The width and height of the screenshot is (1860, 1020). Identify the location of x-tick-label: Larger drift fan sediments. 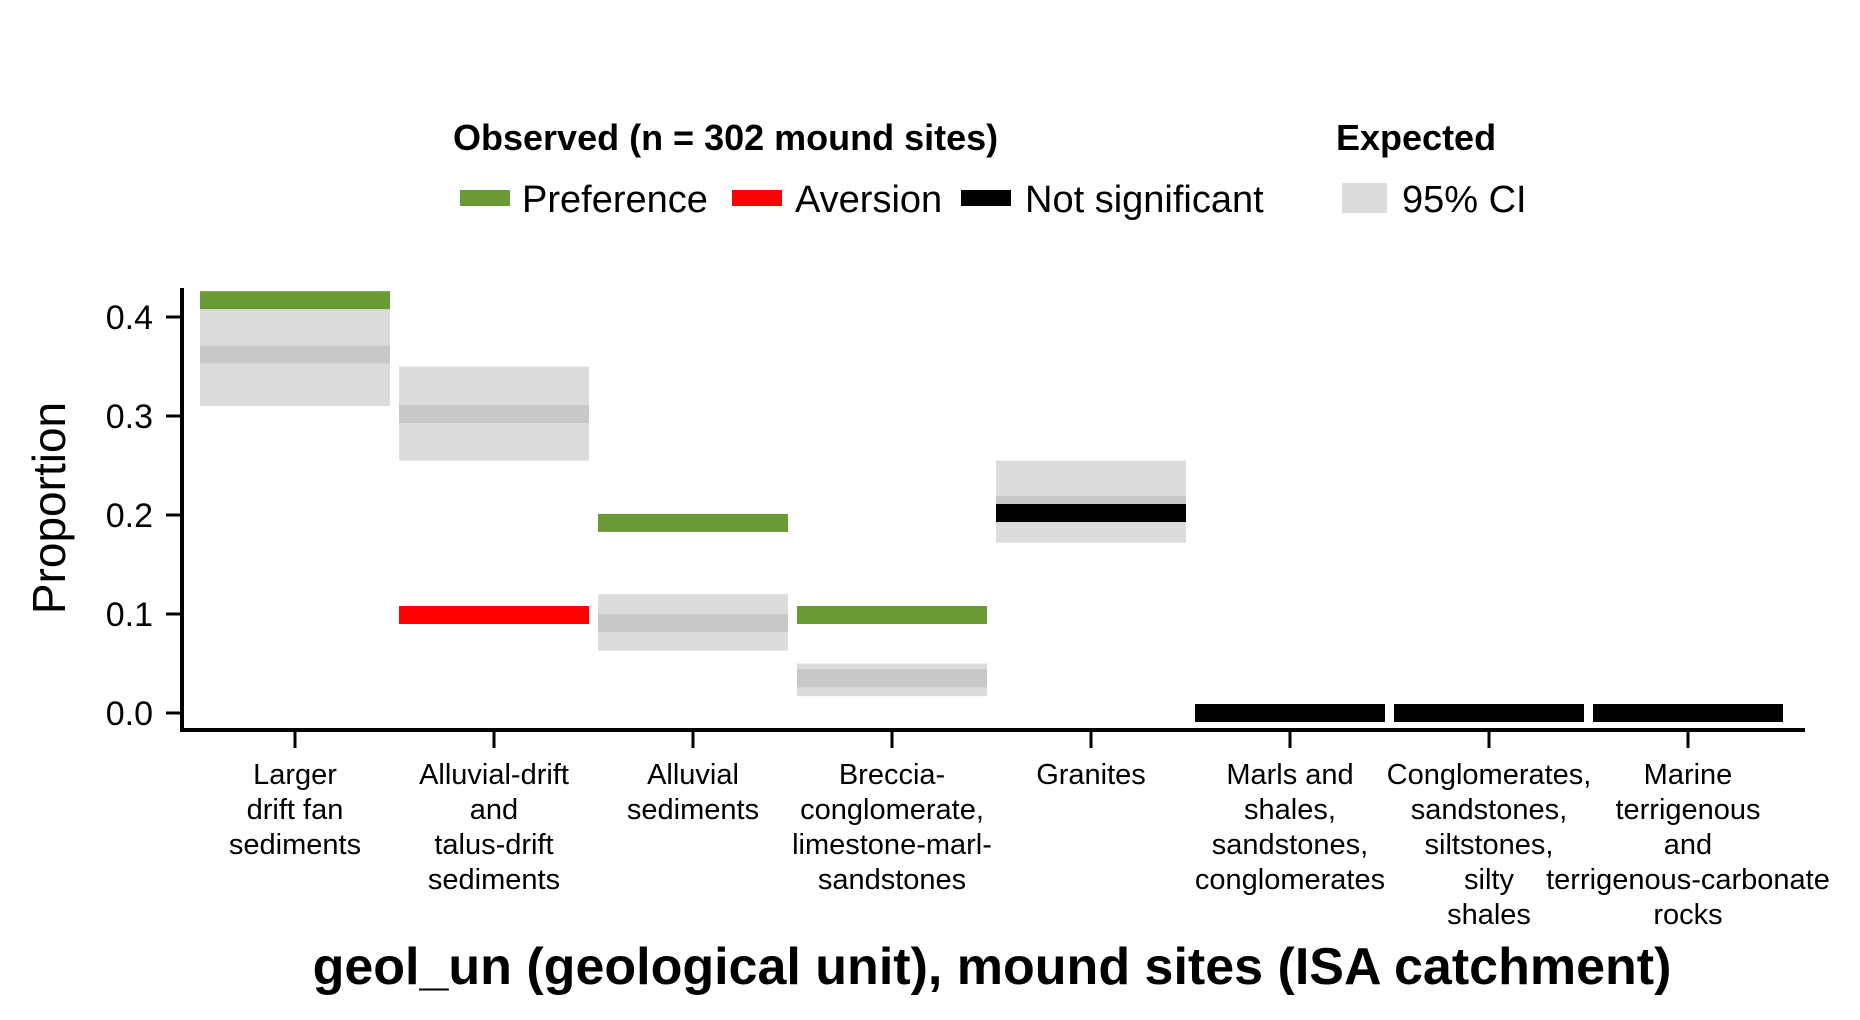
(295, 810).